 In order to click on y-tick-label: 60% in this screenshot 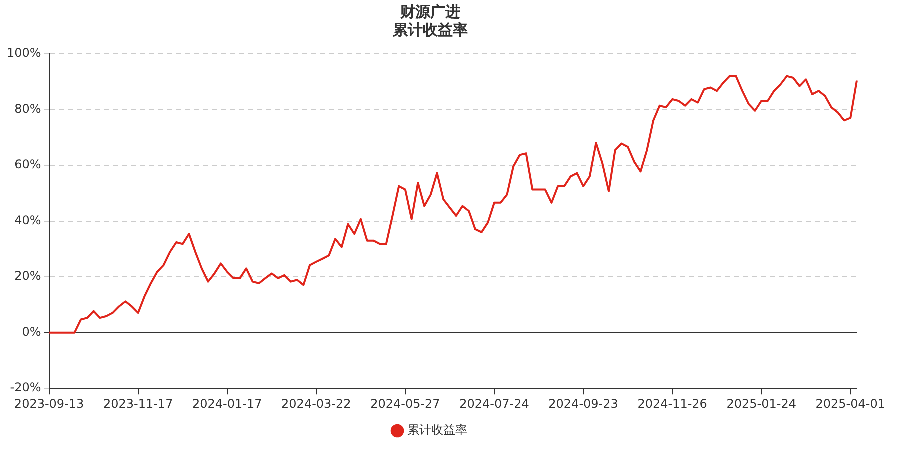, I will do `click(28, 165)`.